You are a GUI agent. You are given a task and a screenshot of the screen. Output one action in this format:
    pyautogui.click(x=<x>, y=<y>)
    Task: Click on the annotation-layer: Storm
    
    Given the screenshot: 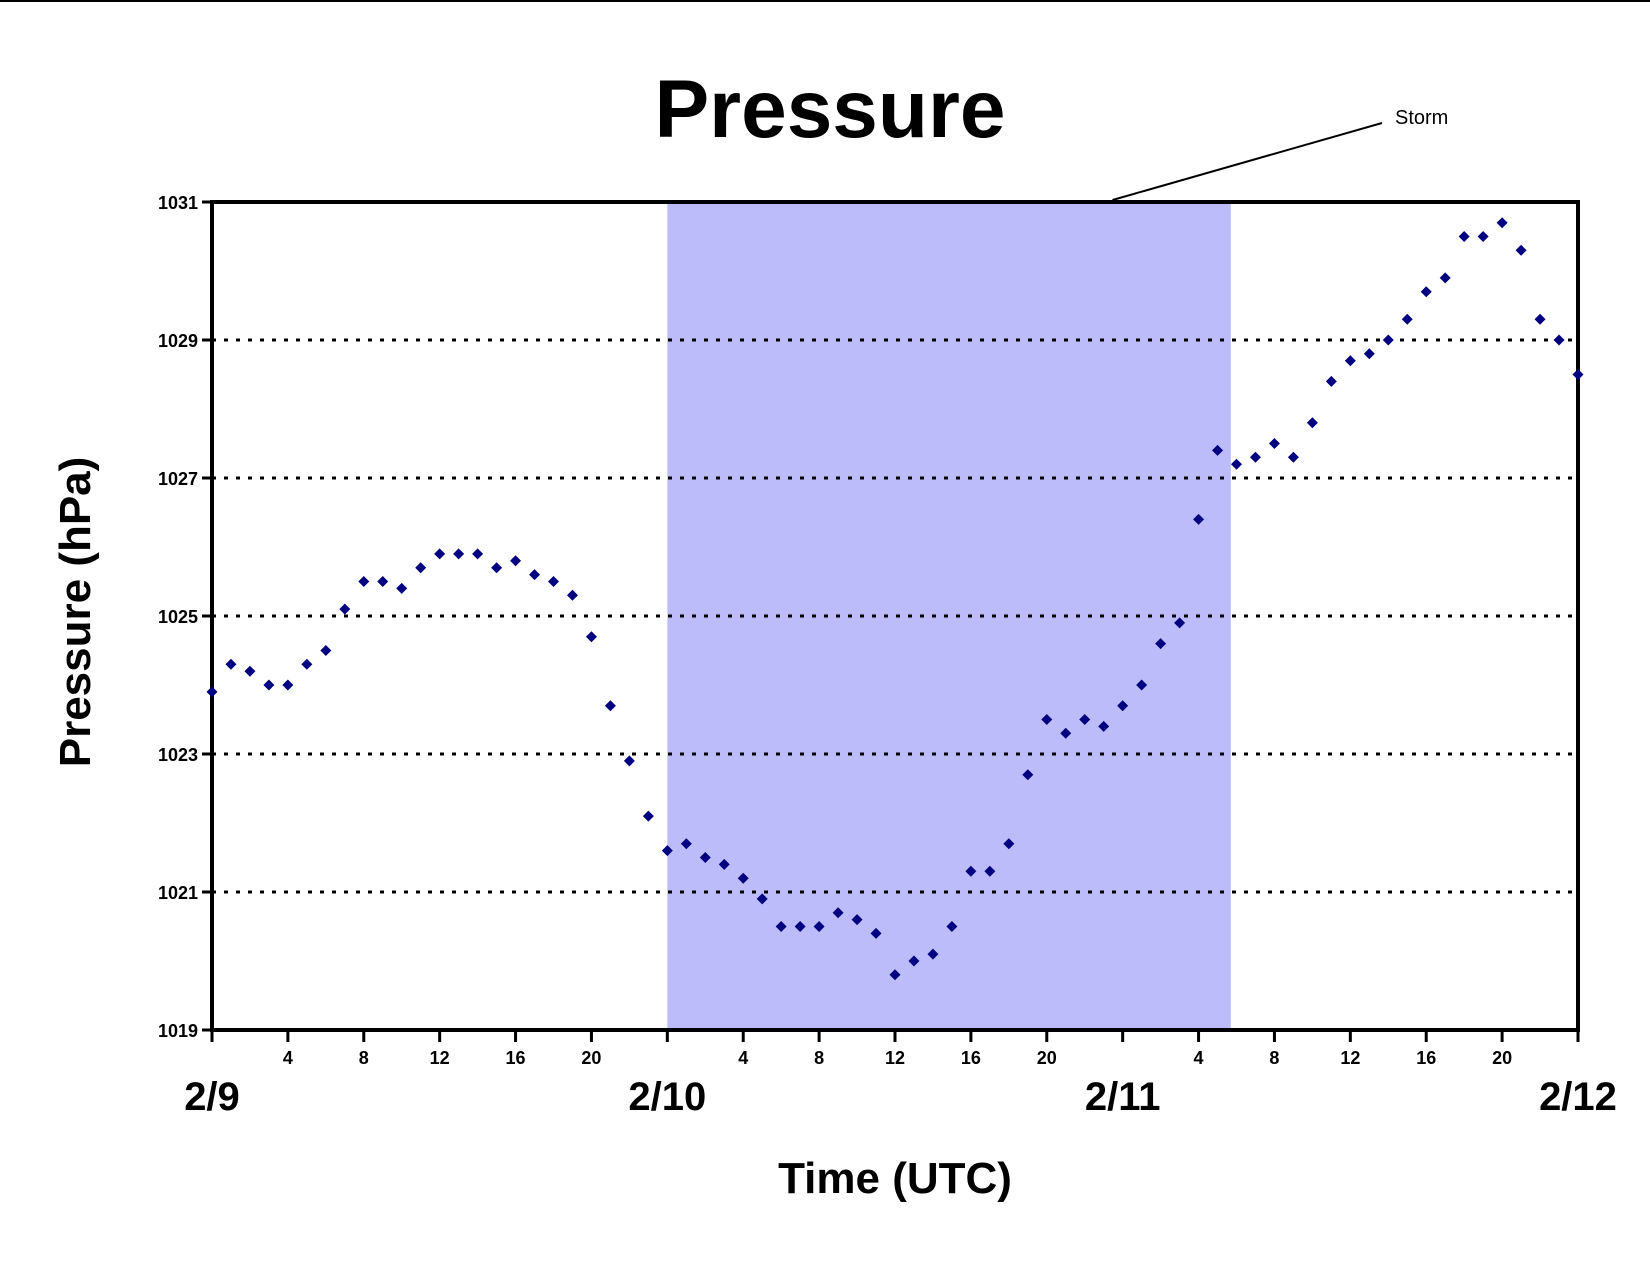 What is the action you would take?
    pyautogui.click(x=1280, y=154)
    